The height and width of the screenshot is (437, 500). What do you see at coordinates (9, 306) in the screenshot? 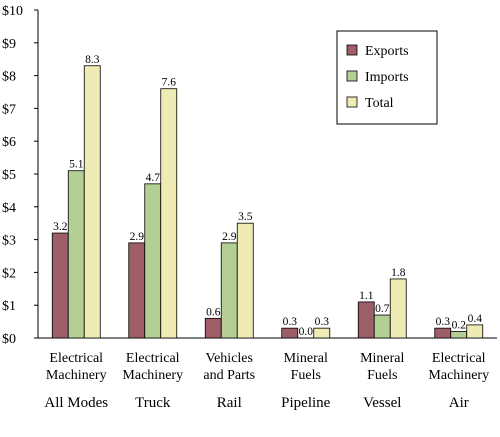
I see `y-tick-label: $1` at bounding box center [9, 306].